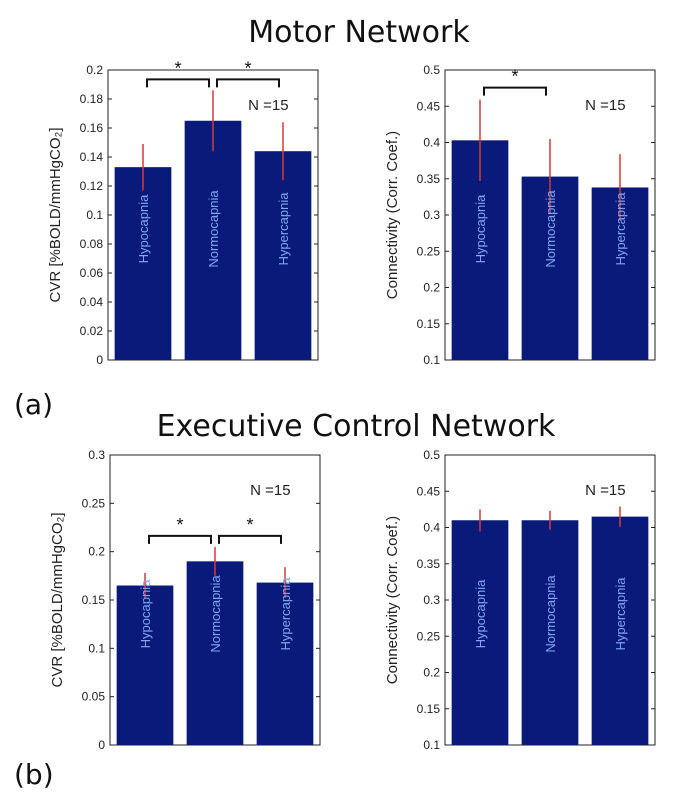 Image resolution: width=680 pixels, height=808 pixels. What do you see at coordinates (356, 426) in the screenshot?
I see `title-executive-control-network: Executive Control Network` at bounding box center [356, 426].